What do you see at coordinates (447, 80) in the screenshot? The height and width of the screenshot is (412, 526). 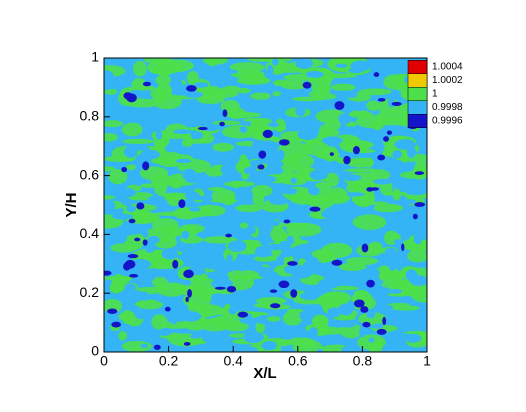 I see `legend-label: 1.0002` at bounding box center [447, 80].